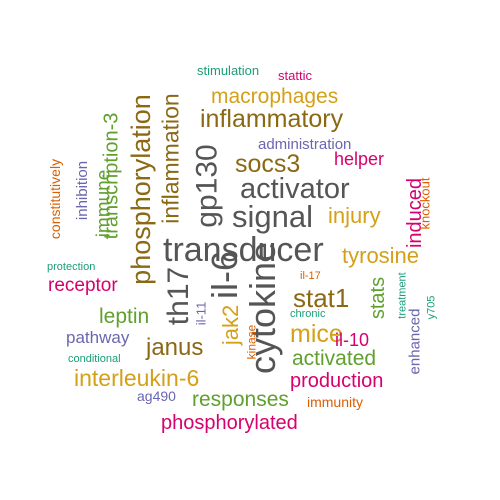 The height and width of the screenshot is (500, 500). Describe the element at coordinates (71, 267) in the screenshot. I see `word-protection: protection` at that location.